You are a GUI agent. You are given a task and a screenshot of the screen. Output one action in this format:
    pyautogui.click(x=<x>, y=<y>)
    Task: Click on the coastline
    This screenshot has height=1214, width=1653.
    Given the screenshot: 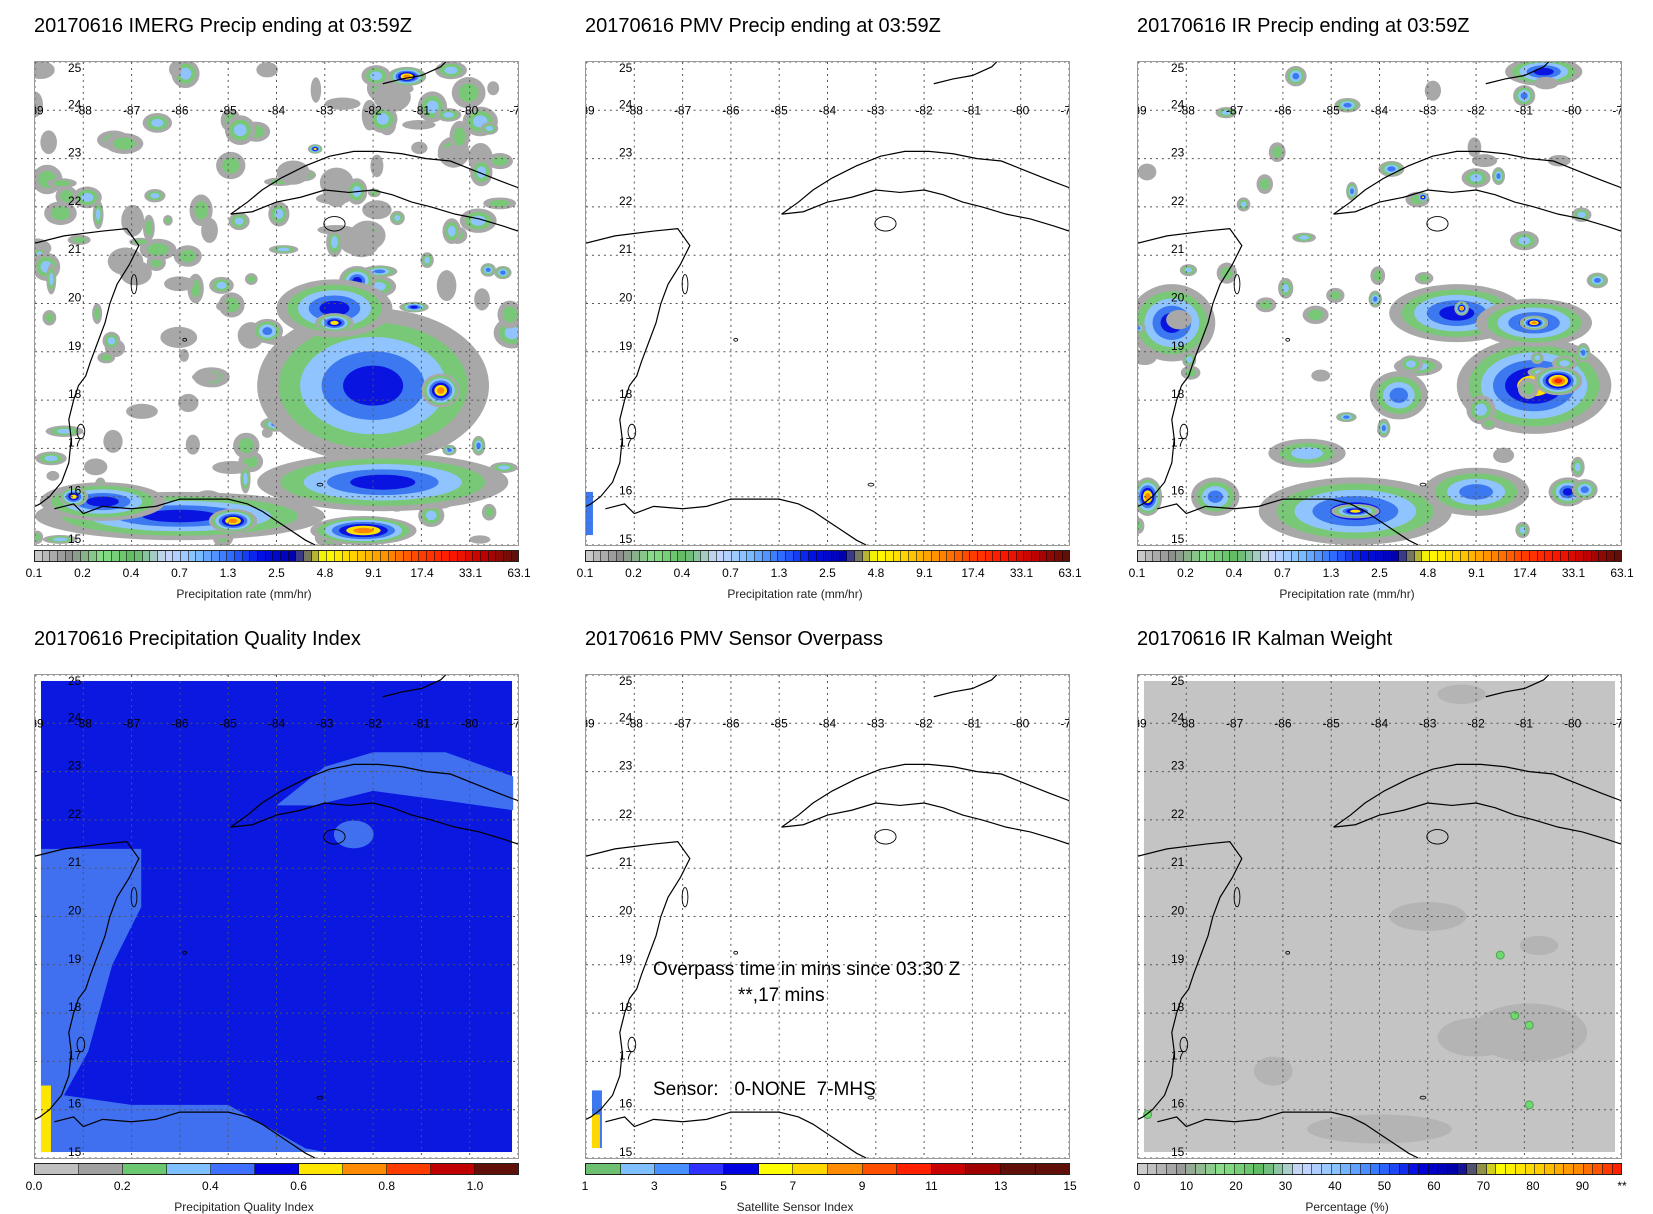 What is the action you would take?
    pyautogui.click(x=827, y=916)
    